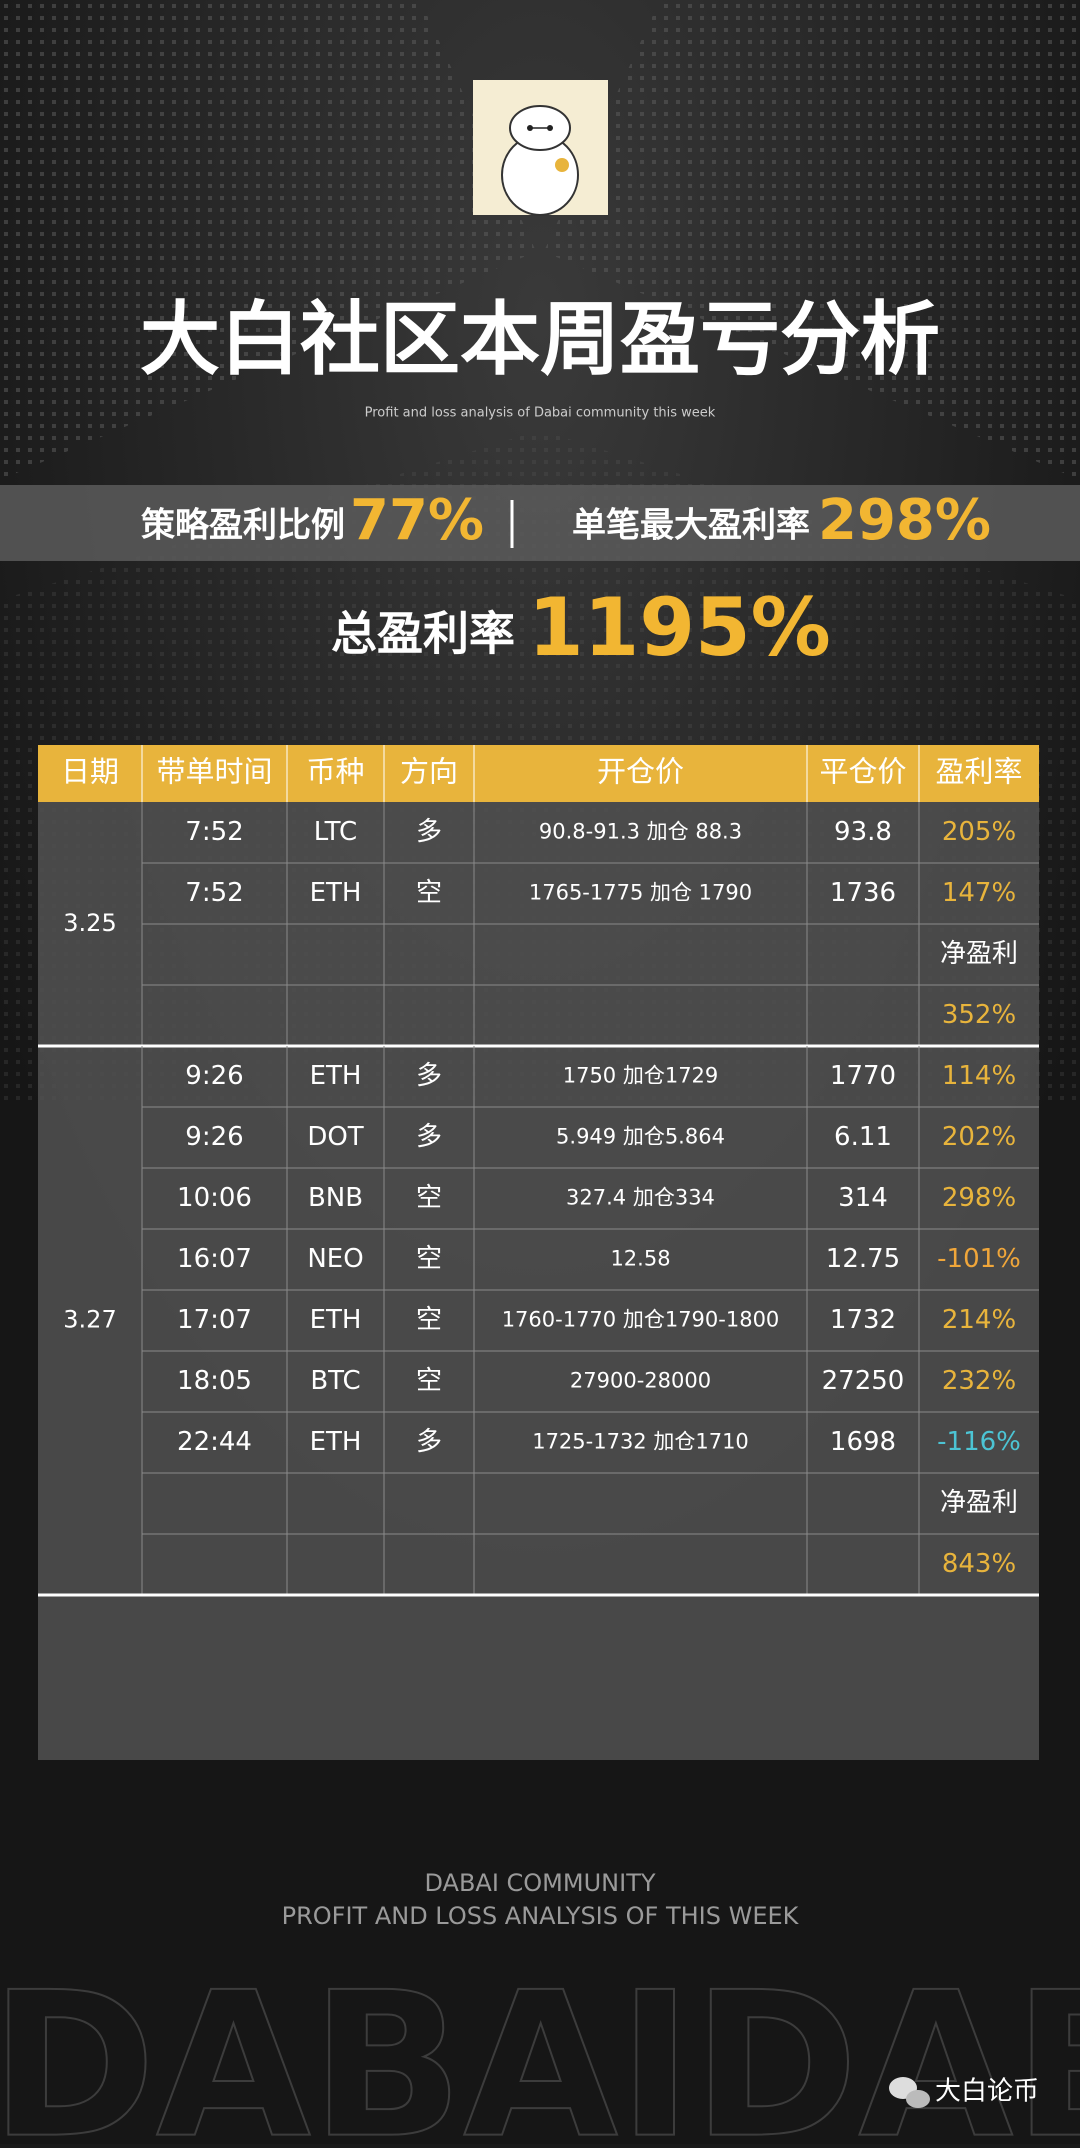 The image size is (1080, 2148). What do you see at coordinates (214, 1442) in the screenshot?
I see `trade-cell: 22:44` at bounding box center [214, 1442].